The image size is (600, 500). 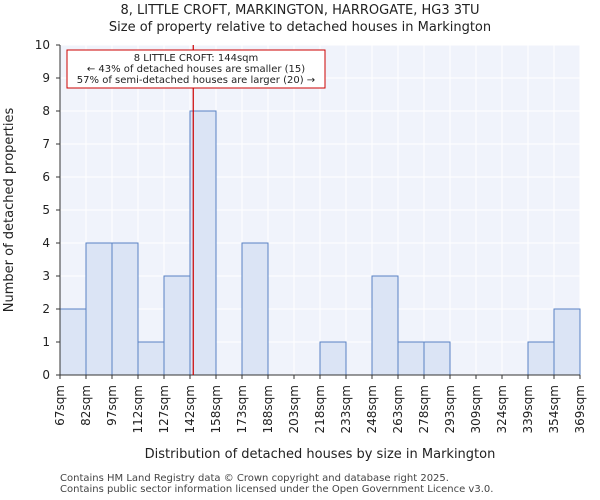 I want to click on x-tick-label: 309sqm, so click(x=476, y=409).